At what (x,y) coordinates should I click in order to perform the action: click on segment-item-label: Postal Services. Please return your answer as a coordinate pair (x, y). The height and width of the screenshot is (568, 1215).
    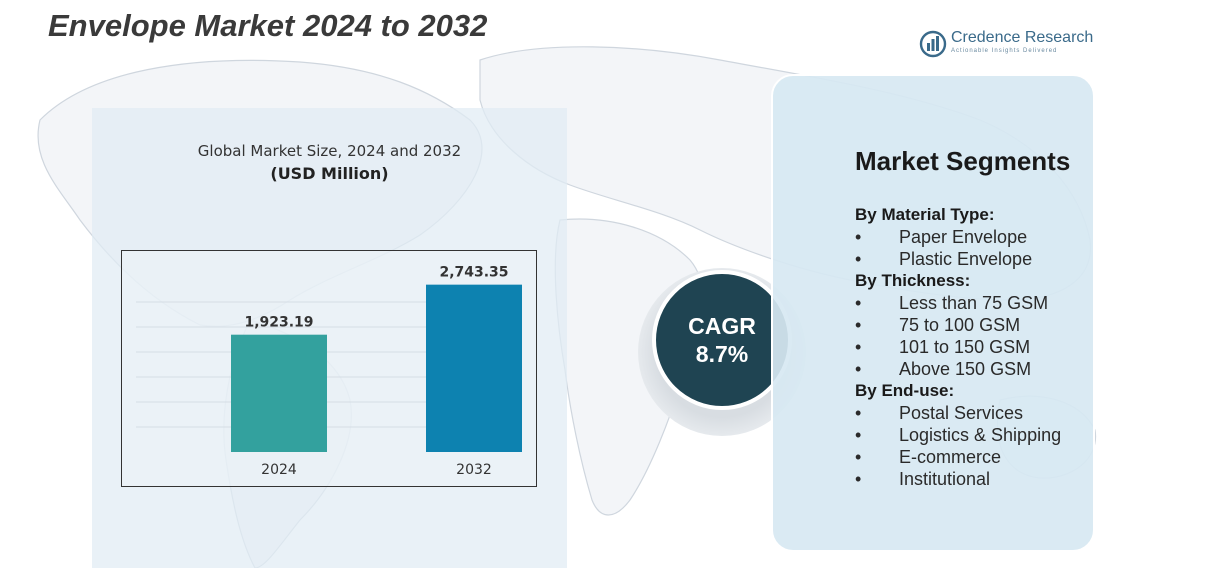
    Looking at the image, I should click on (961, 413).